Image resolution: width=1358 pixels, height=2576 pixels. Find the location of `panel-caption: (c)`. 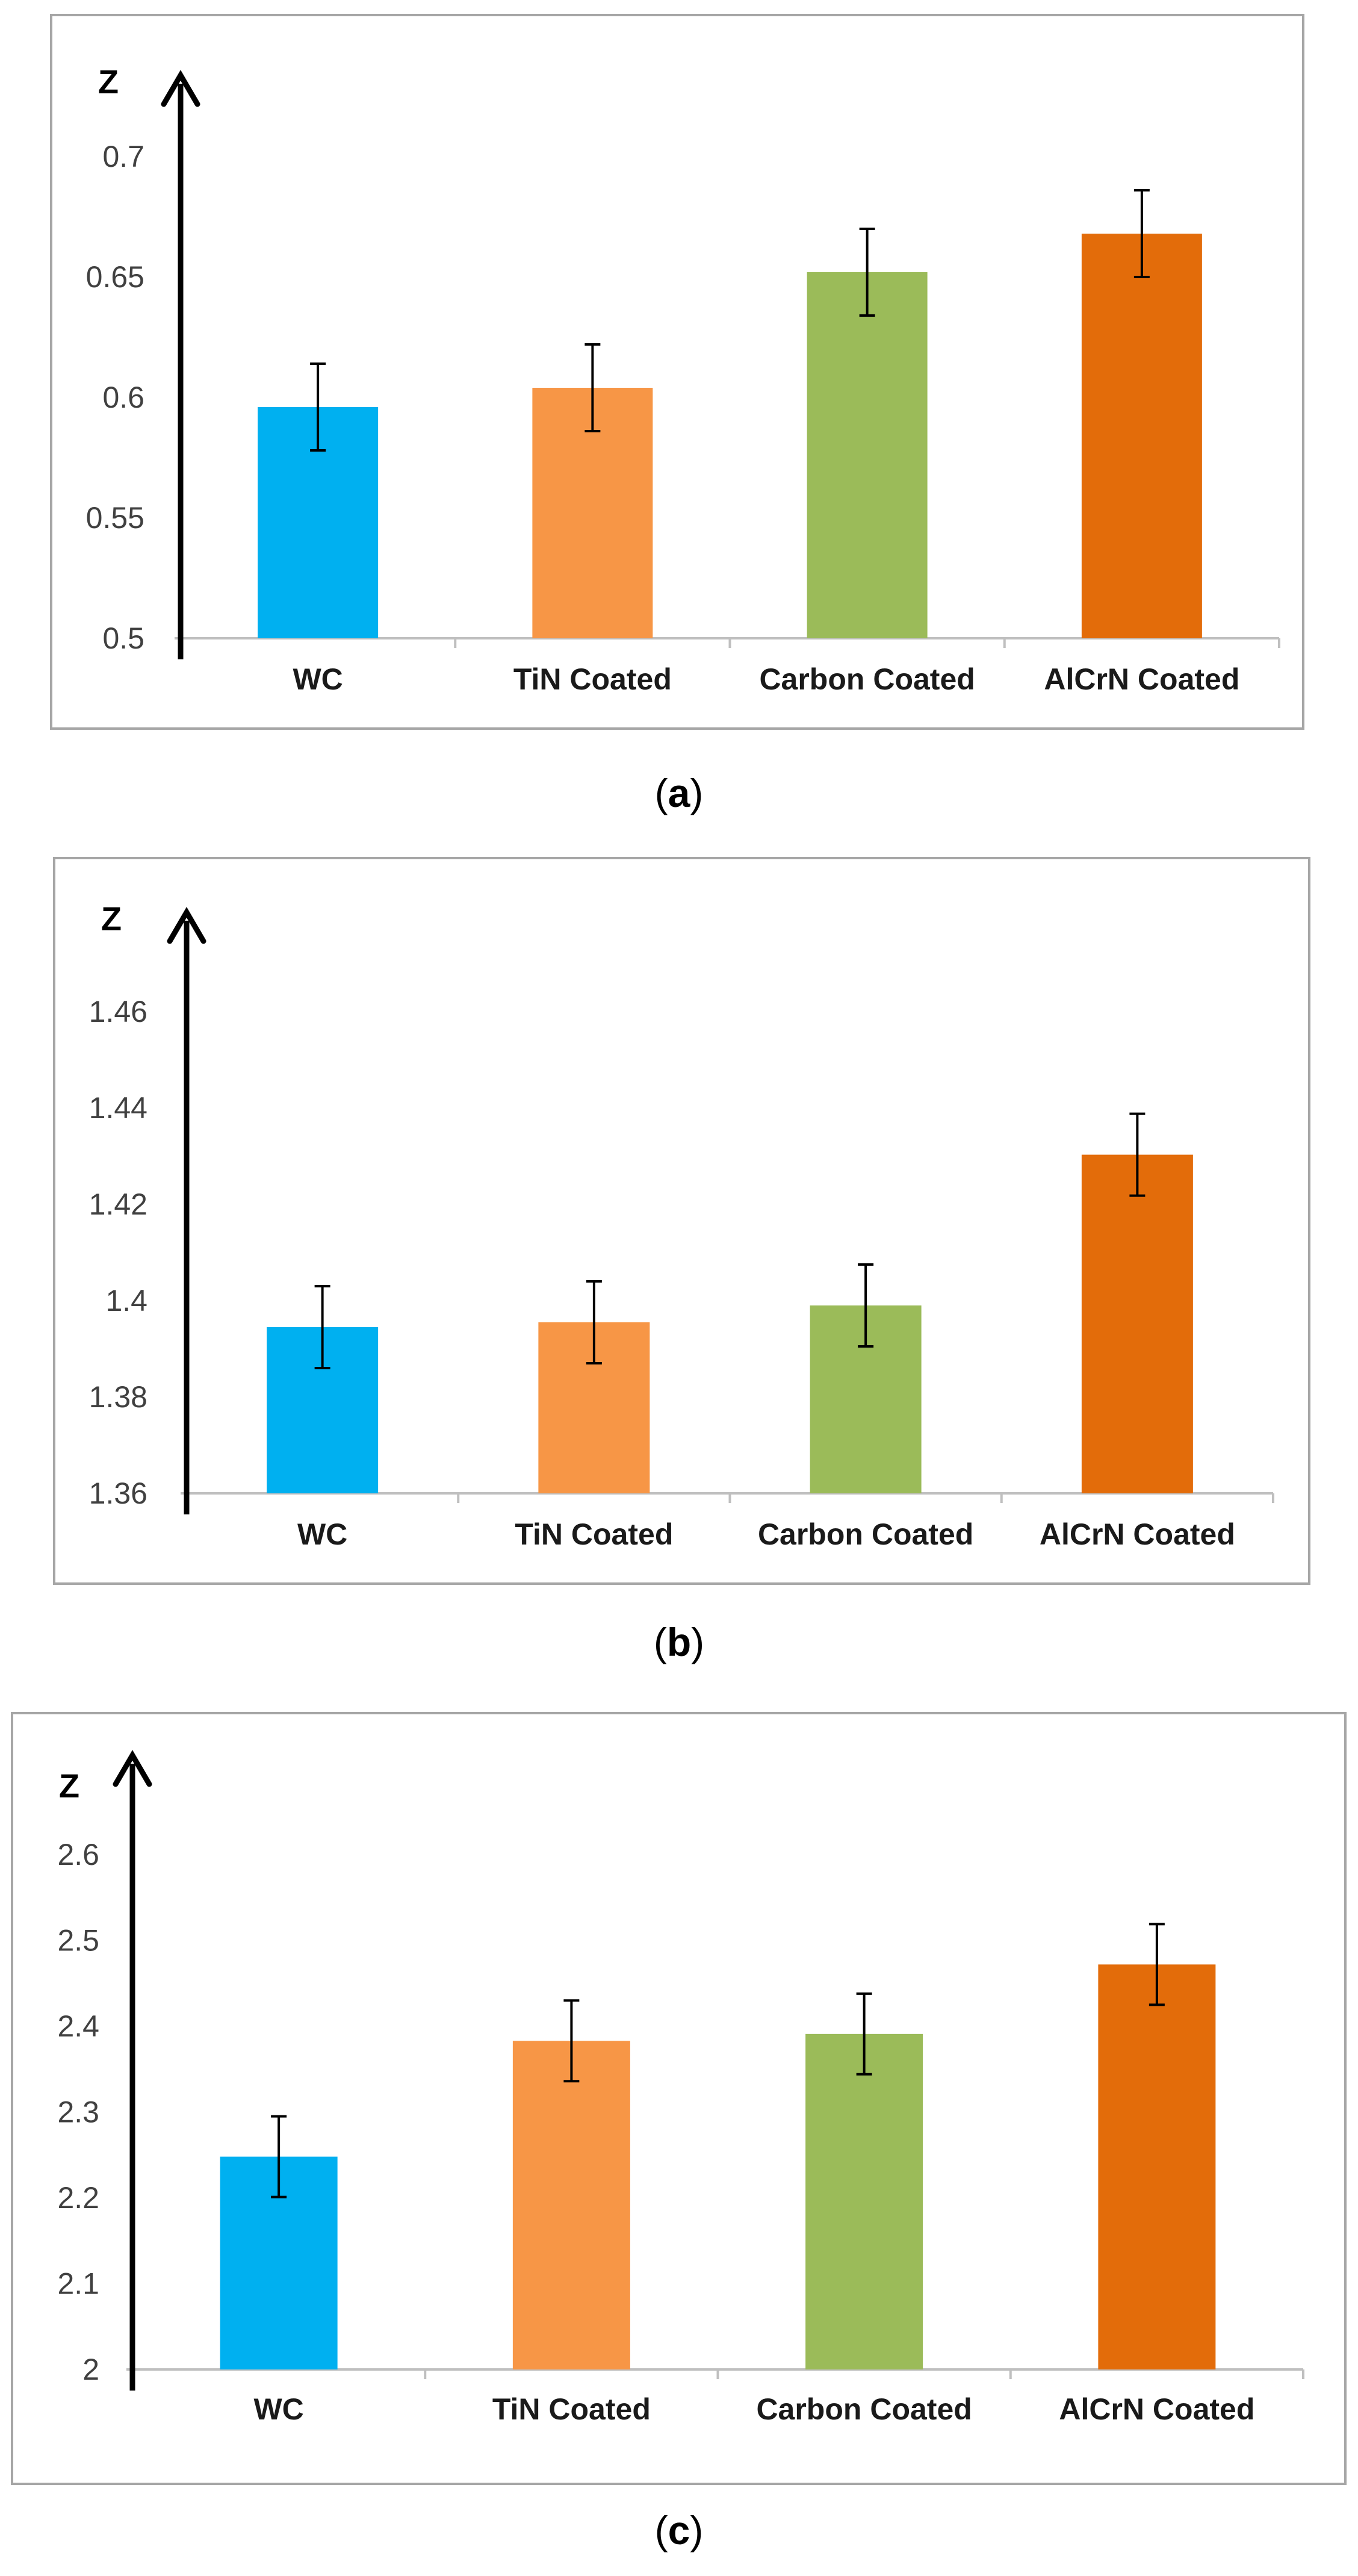

panel-caption: (c) is located at coordinates (680, 2530).